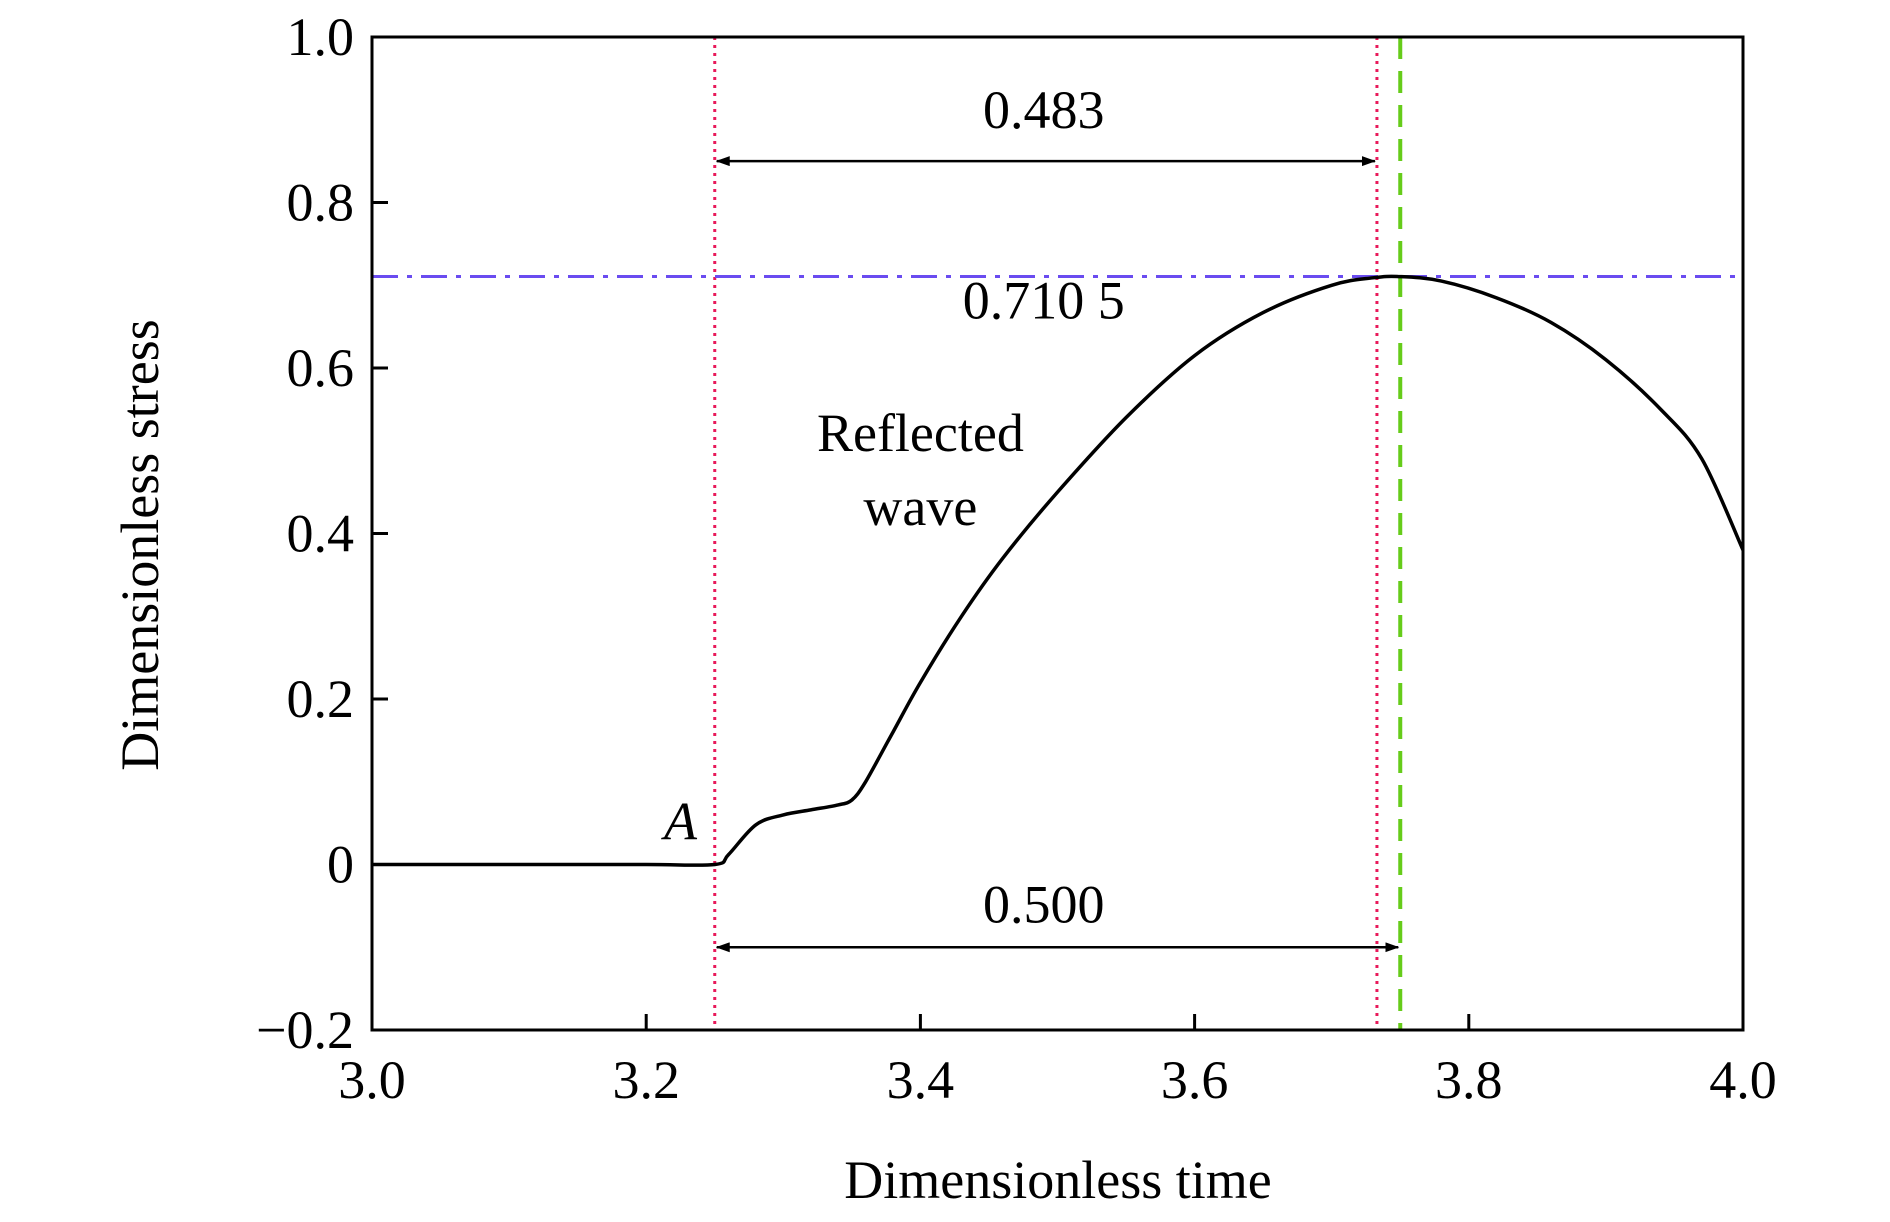  What do you see at coordinates (1057, 1180) in the screenshot?
I see `x-axis-title: Dimensionless time` at bounding box center [1057, 1180].